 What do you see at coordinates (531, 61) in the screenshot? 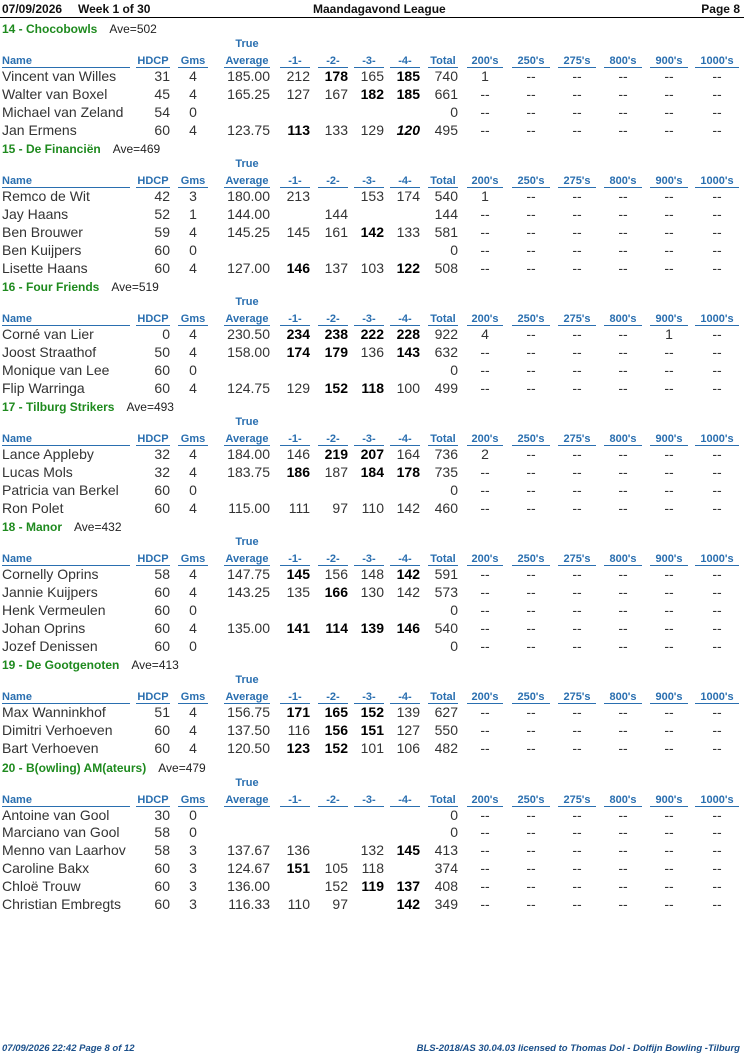
I see `col-header-c250: 250's` at bounding box center [531, 61].